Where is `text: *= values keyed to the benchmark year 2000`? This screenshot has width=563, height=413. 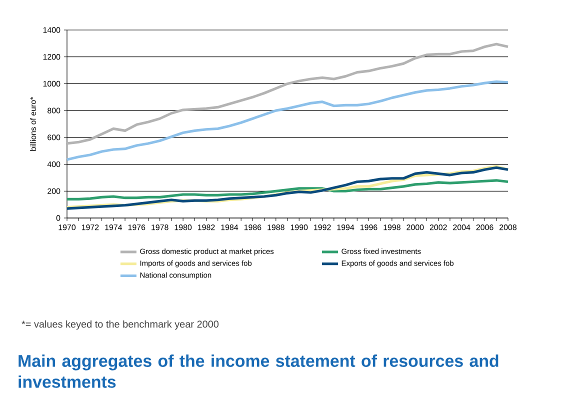 text: *= values keyed to the benchmark year 2000 is located at coordinates (120, 325).